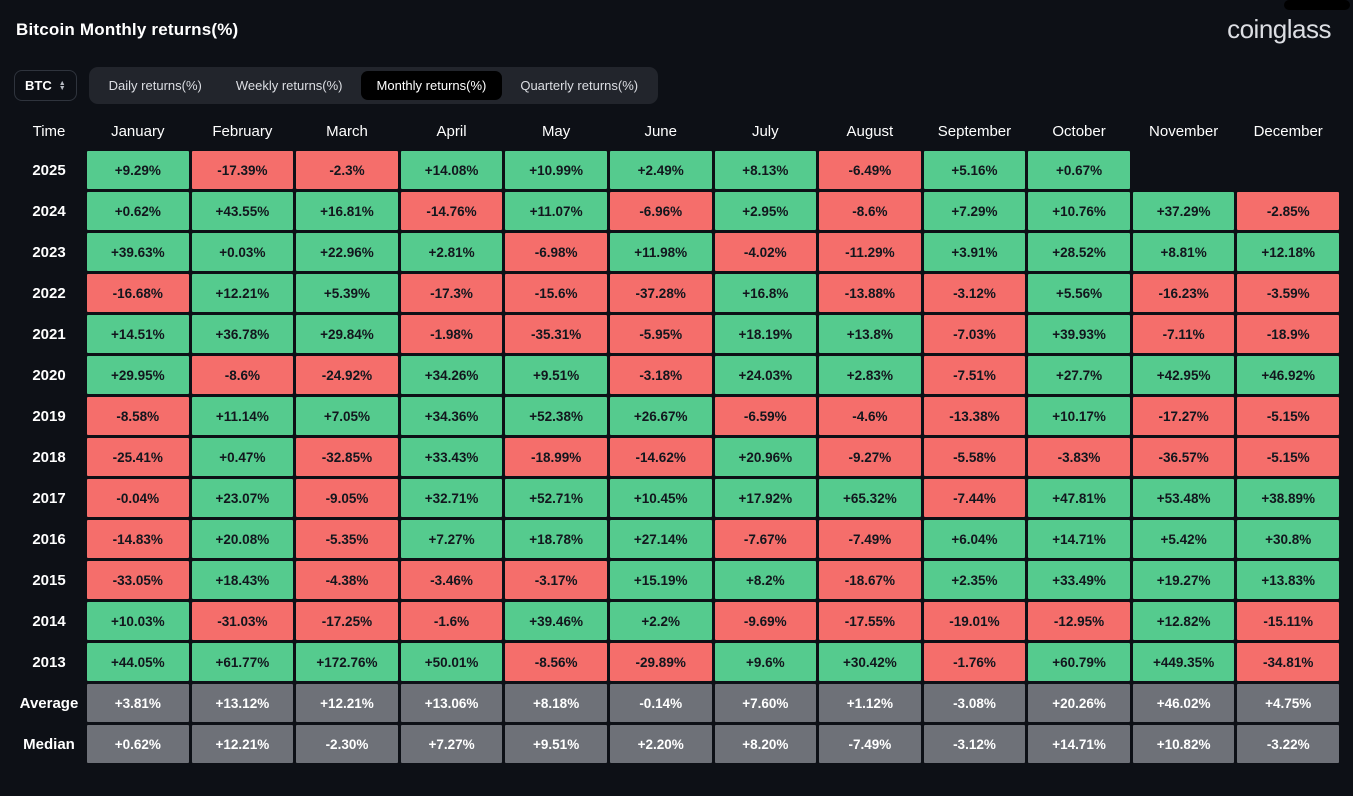 The height and width of the screenshot is (796, 1353). What do you see at coordinates (556, 744) in the screenshot?
I see `return-cell: +9.51%` at bounding box center [556, 744].